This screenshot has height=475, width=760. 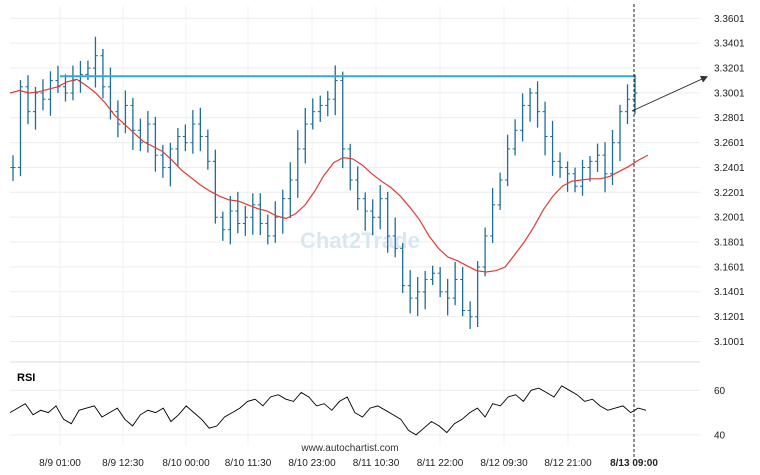 What do you see at coordinates (440, 463) in the screenshot?
I see `time-tick-label: 8/11 22:00` at bounding box center [440, 463].